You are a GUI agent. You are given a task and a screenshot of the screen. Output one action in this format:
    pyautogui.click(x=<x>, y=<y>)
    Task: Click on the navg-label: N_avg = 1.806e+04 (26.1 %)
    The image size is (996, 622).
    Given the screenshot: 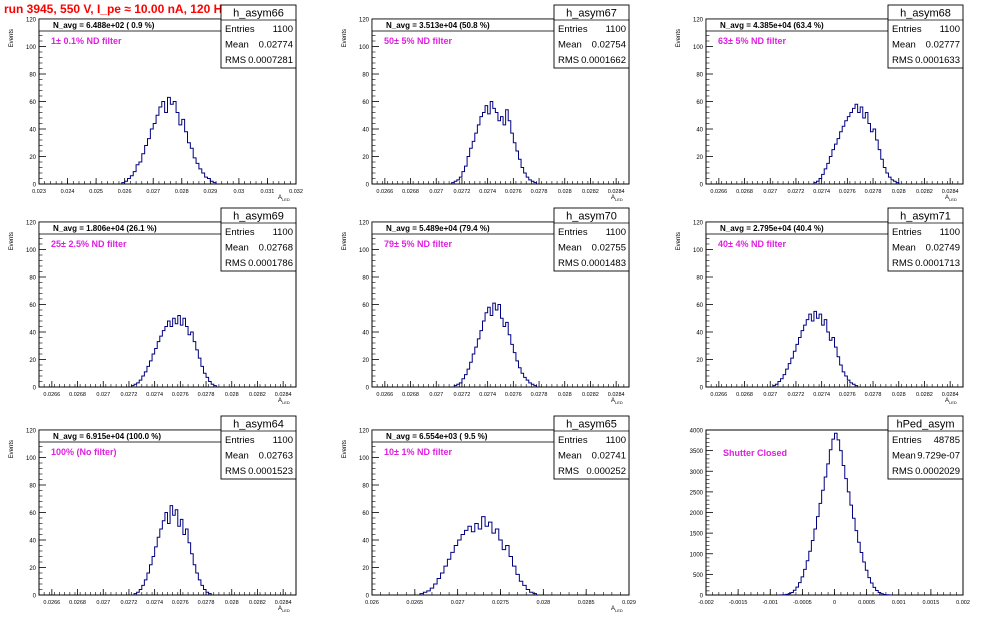 What is the action you would take?
    pyautogui.click(x=105, y=228)
    